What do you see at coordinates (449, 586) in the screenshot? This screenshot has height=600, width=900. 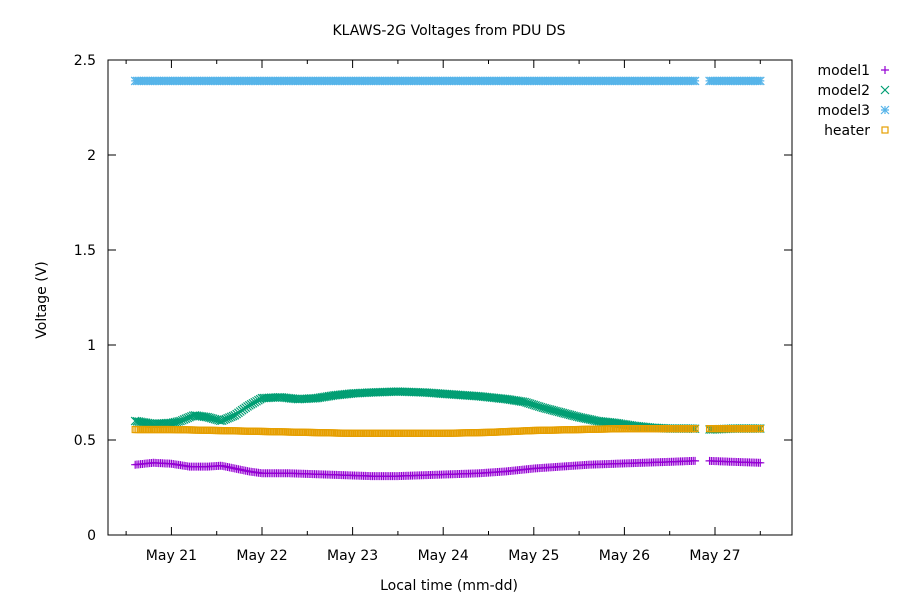 I see `x-axis-label: Local time (mm-dd)` at bounding box center [449, 586].